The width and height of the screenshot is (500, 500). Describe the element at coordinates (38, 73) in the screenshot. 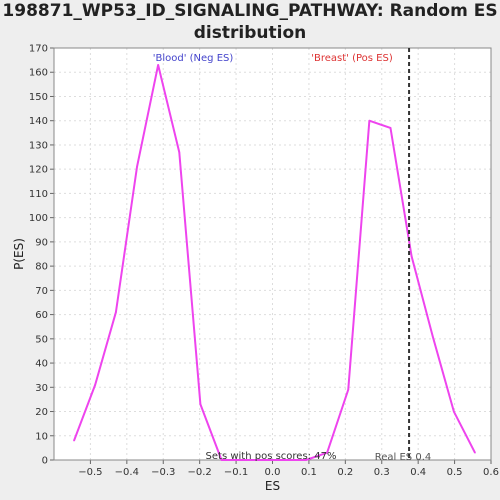

I see `y-tick-label: 160` at that location.